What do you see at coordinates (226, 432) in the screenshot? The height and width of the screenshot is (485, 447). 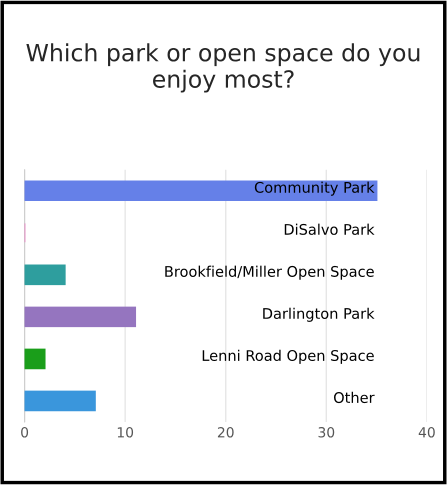 I see `x-tick-label: 20` at bounding box center [226, 432].